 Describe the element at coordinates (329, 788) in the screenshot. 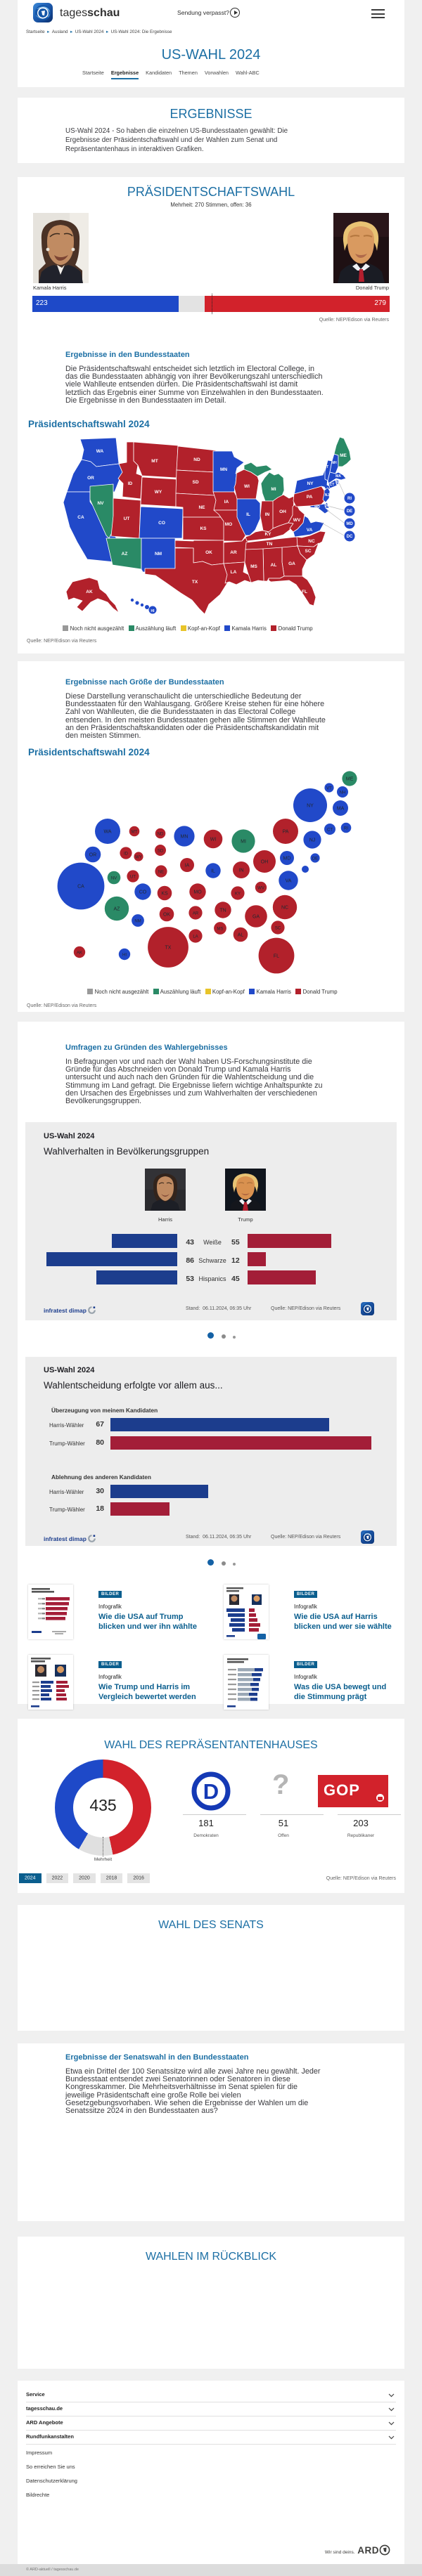

I see `svg-text: VT` at that location.